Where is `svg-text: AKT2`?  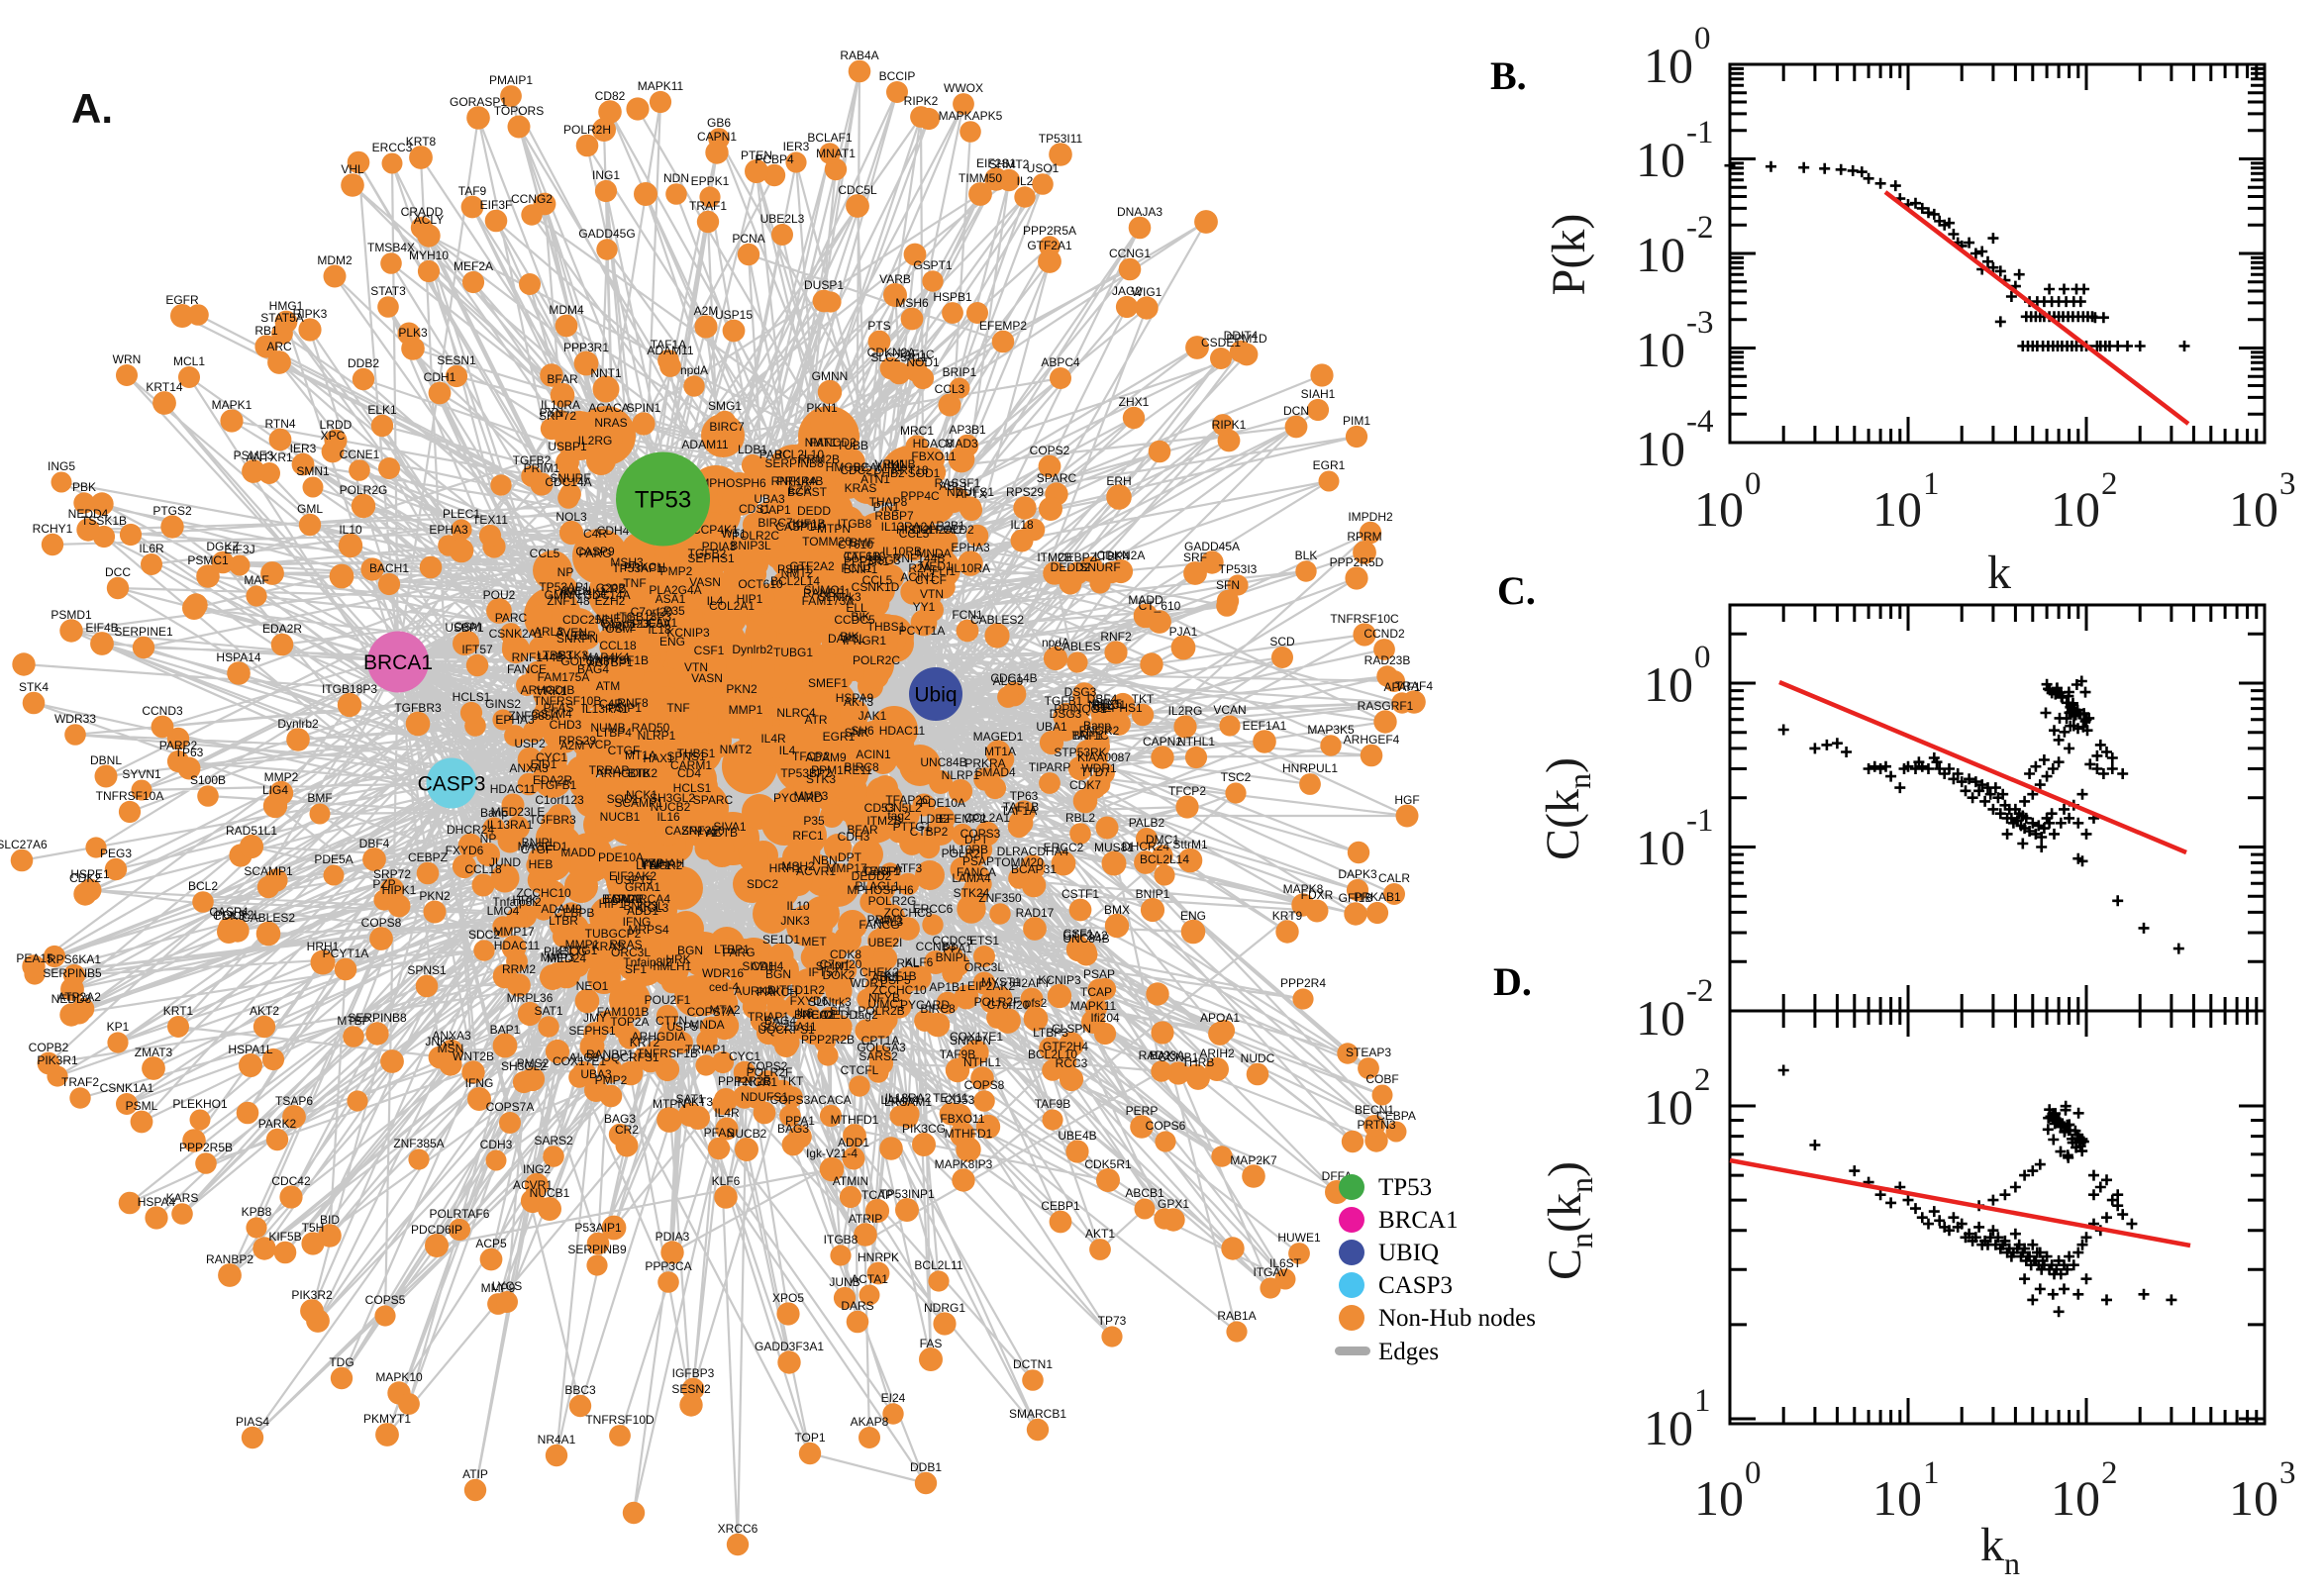
svg-text: AKT2 is located at coordinates (264, 1011).